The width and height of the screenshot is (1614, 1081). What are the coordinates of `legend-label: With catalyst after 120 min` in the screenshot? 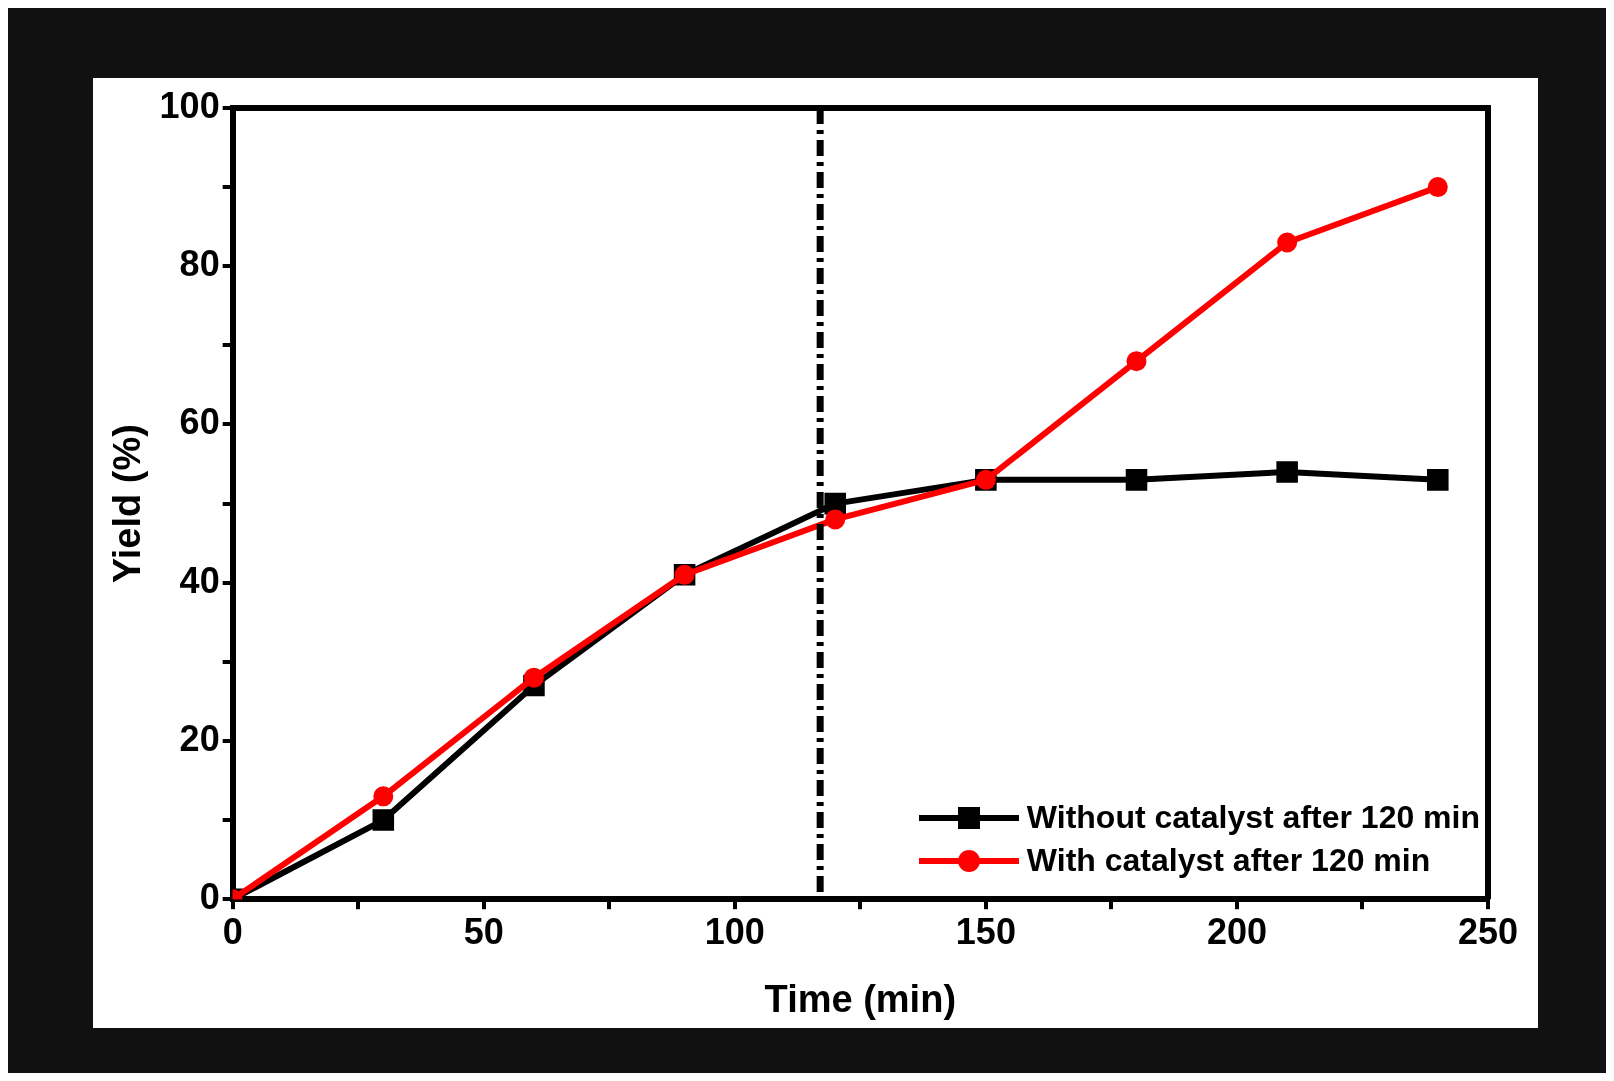 It's located at (1228, 861).